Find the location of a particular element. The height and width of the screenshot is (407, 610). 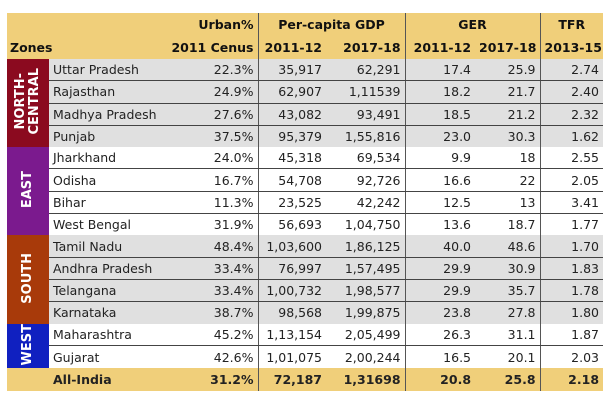

gdp-2017-18: 93,491 is located at coordinates (366, 114).